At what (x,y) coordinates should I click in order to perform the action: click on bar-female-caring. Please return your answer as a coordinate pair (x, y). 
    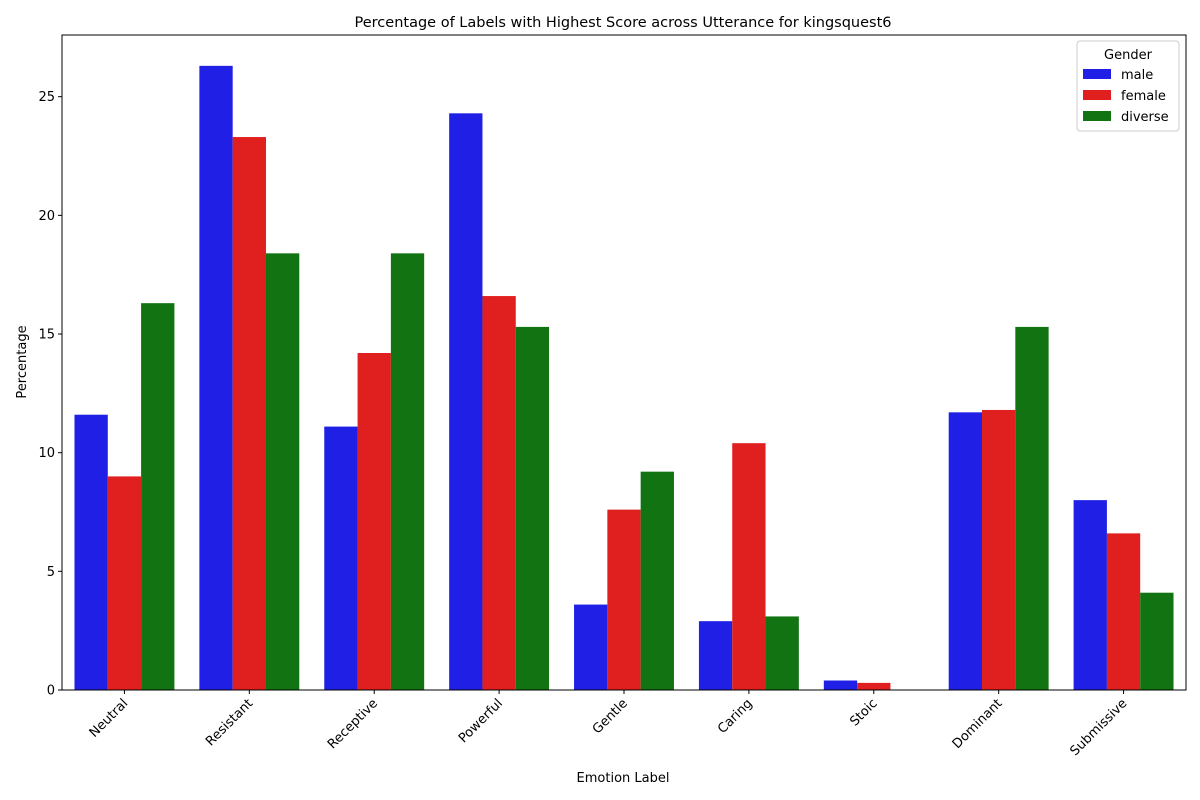
    Looking at the image, I should click on (749, 566).